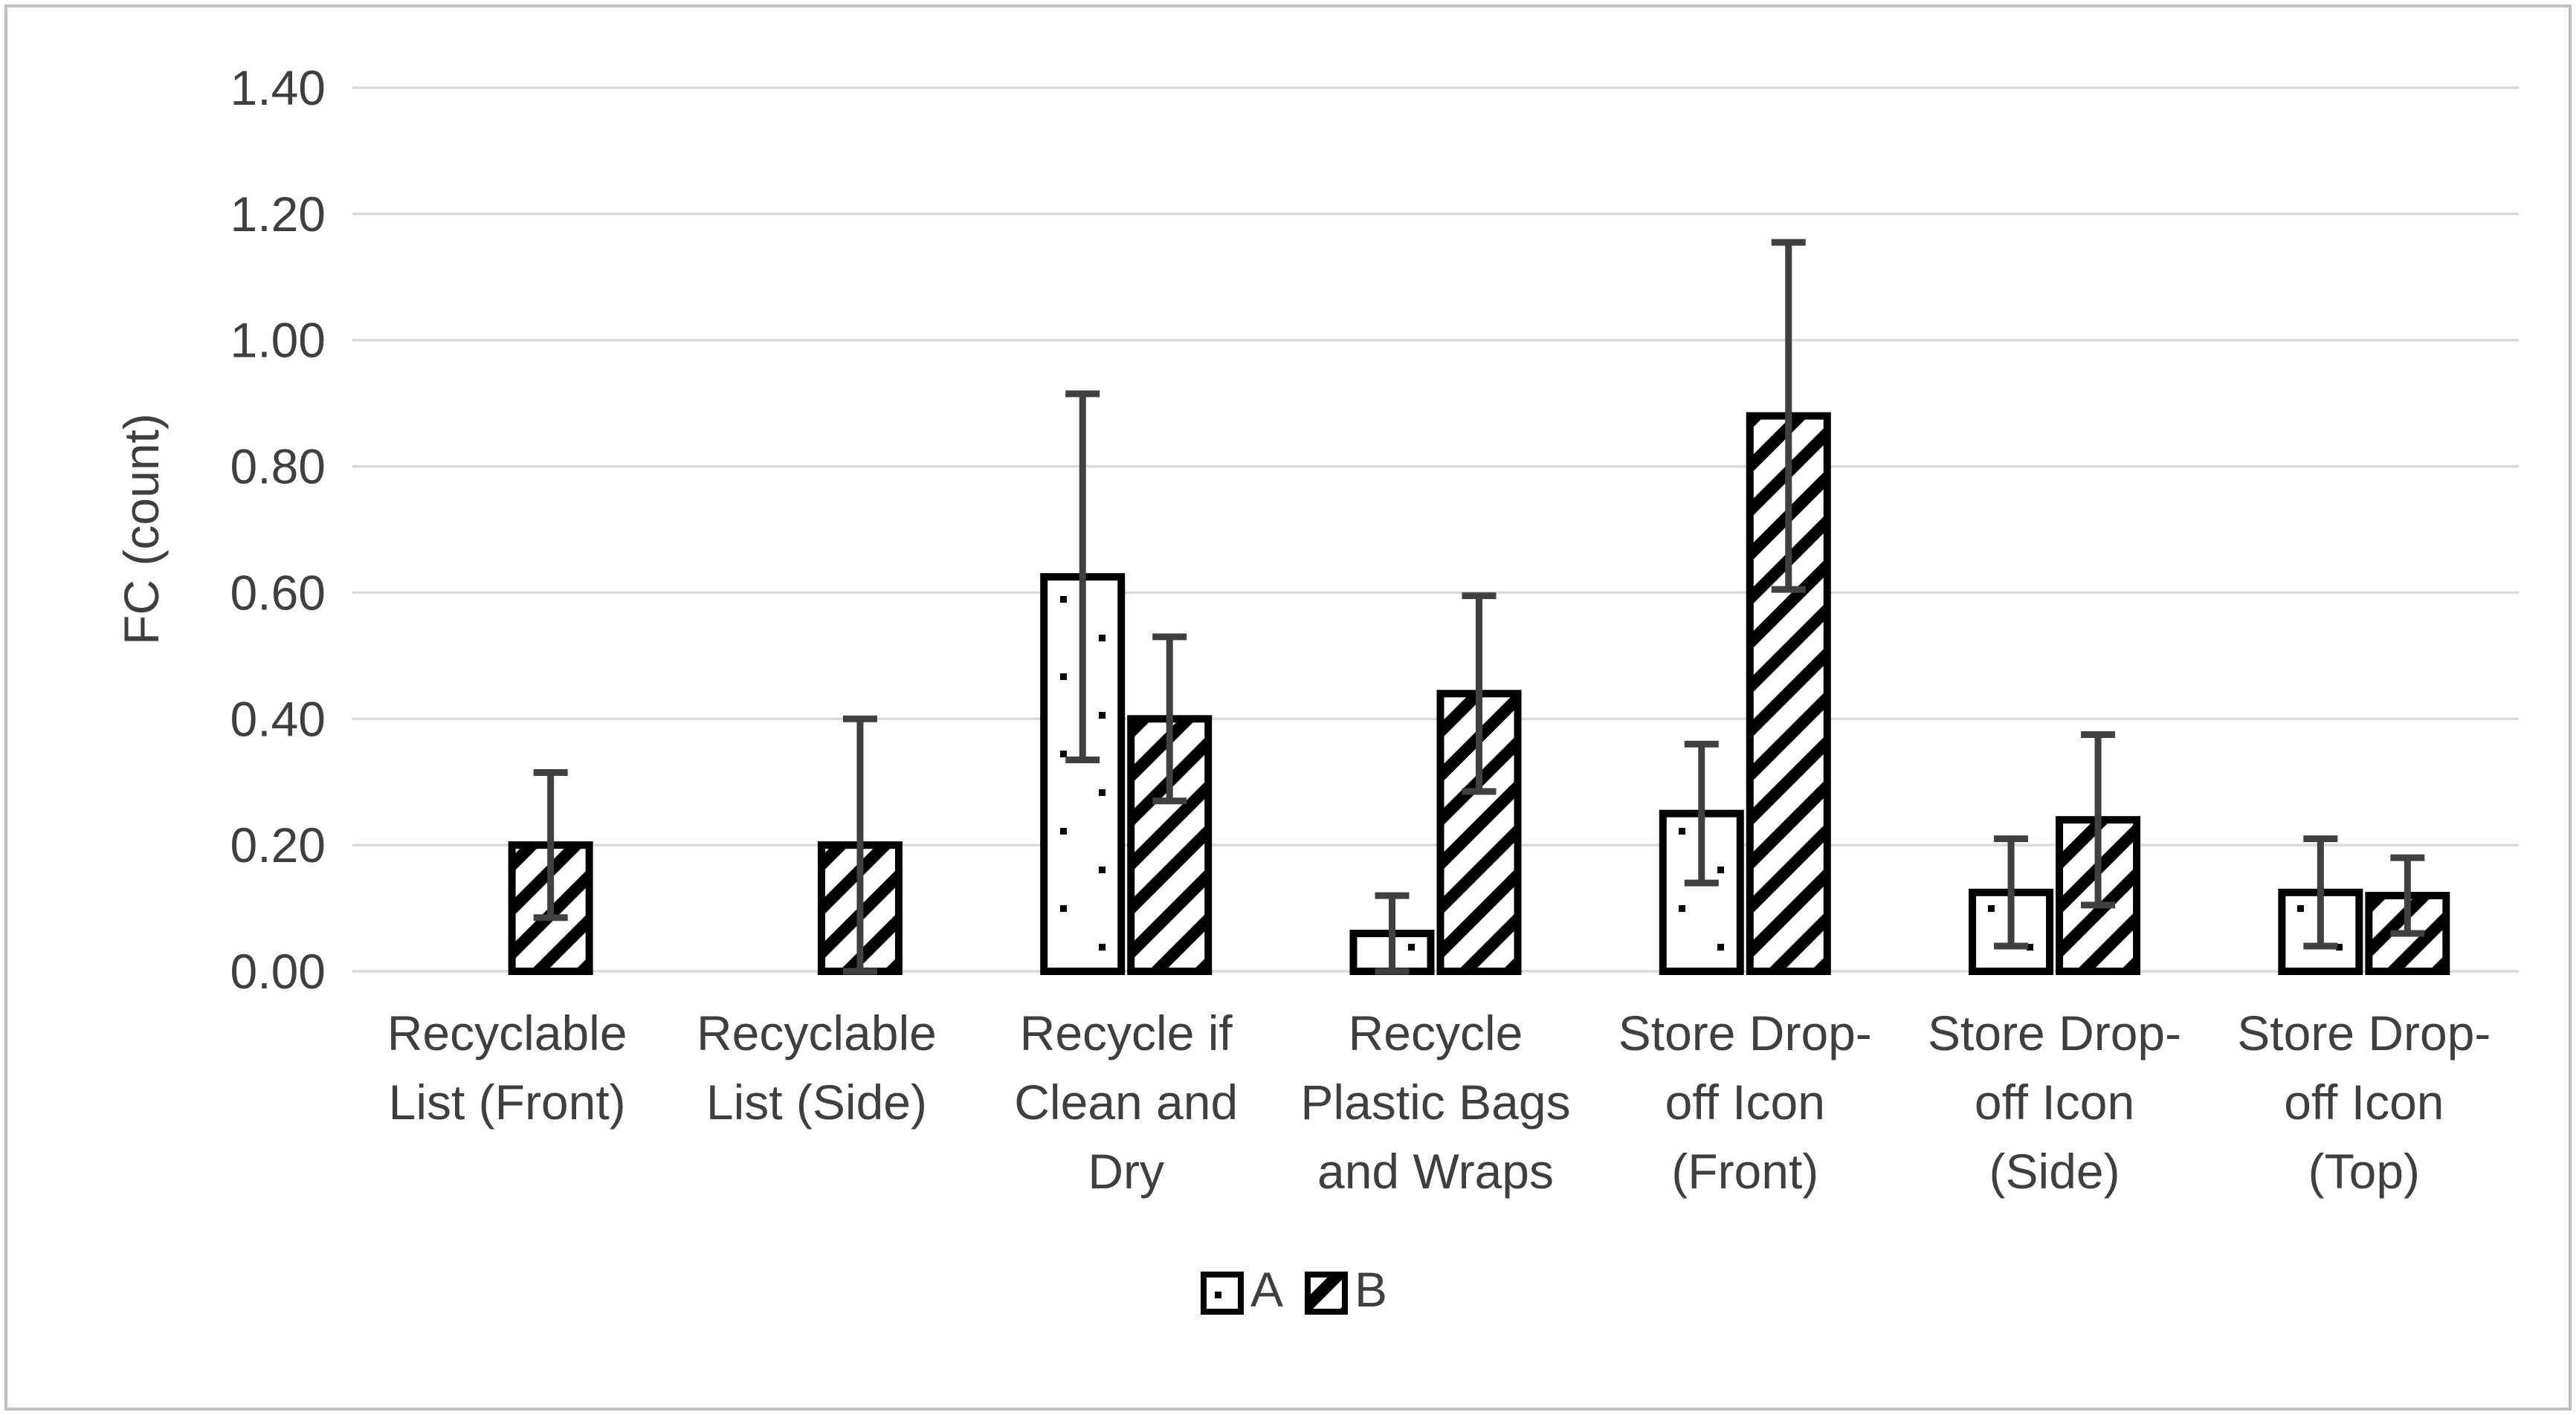 Image resolution: width=2576 pixels, height=1415 pixels. Describe the element at coordinates (278, 529) in the screenshot. I see `y-axis-tick-labels: 0.00 0.20 0.40 0.60 0.80 1.00 1.20 1.40` at that location.